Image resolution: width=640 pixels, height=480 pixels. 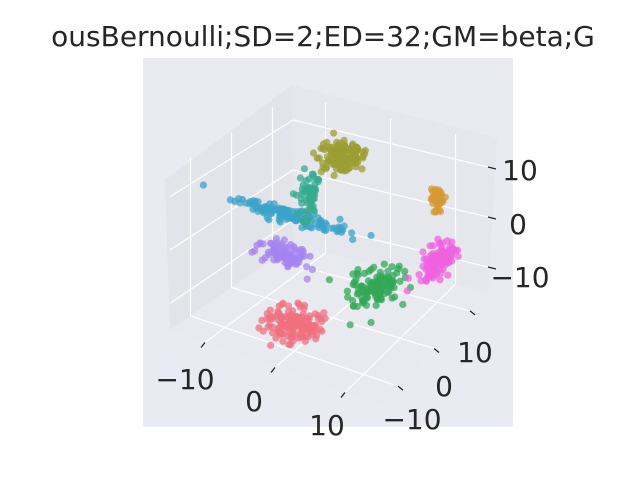 I want to click on z-tick-label: 10, so click(x=520, y=170).